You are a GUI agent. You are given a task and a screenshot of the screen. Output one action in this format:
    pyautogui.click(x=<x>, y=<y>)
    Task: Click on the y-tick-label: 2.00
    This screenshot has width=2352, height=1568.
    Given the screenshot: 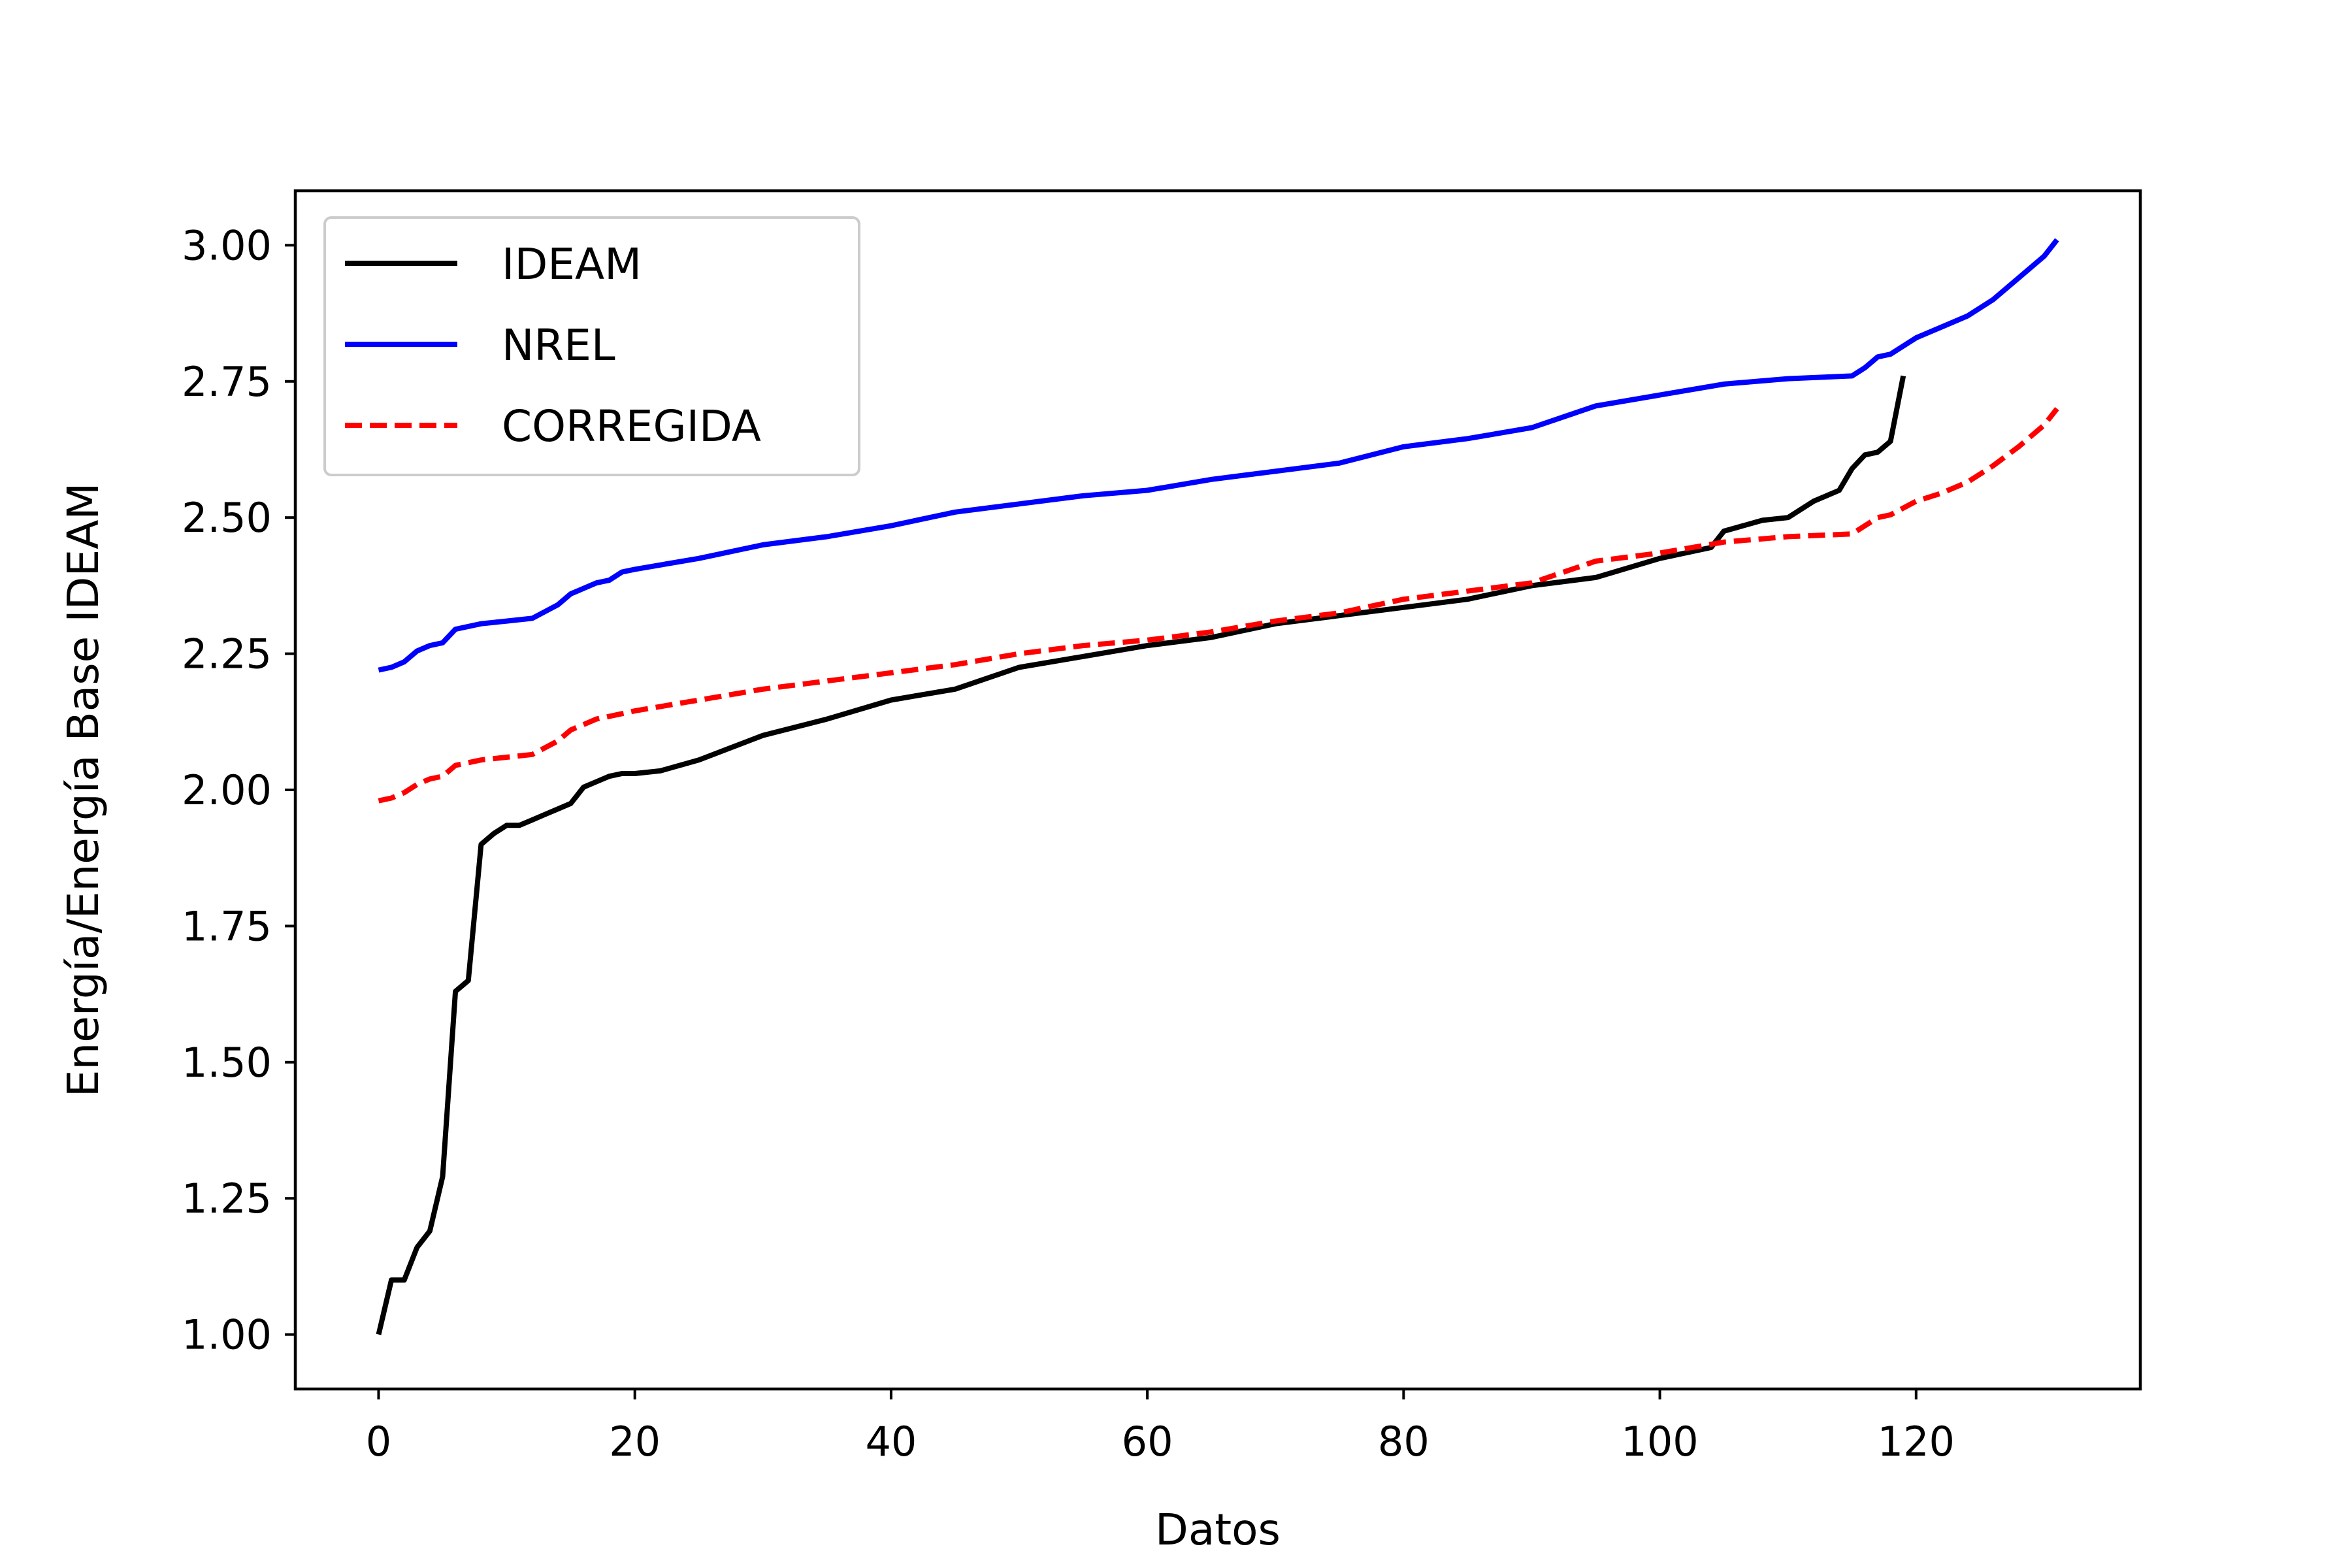 What is the action you would take?
    pyautogui.click(x=227, y=790)
    